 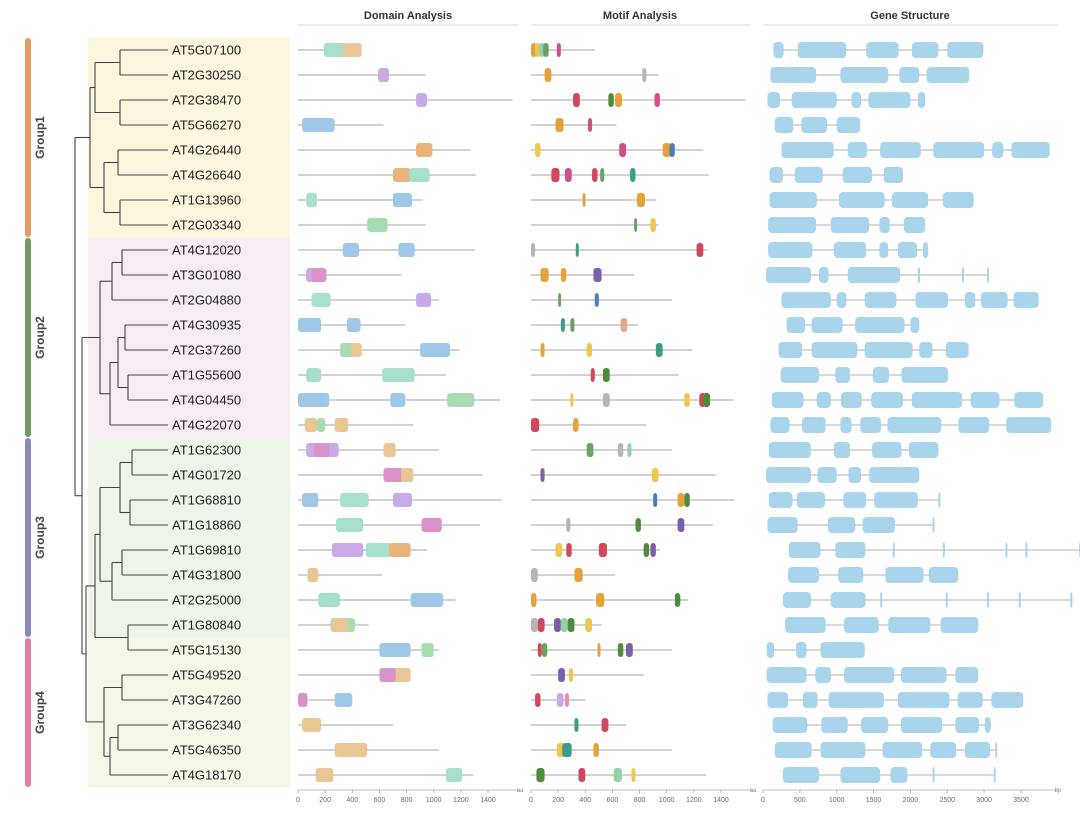 I want to click on gene-id-label: AT1G68810, so click(x=206, y=500).